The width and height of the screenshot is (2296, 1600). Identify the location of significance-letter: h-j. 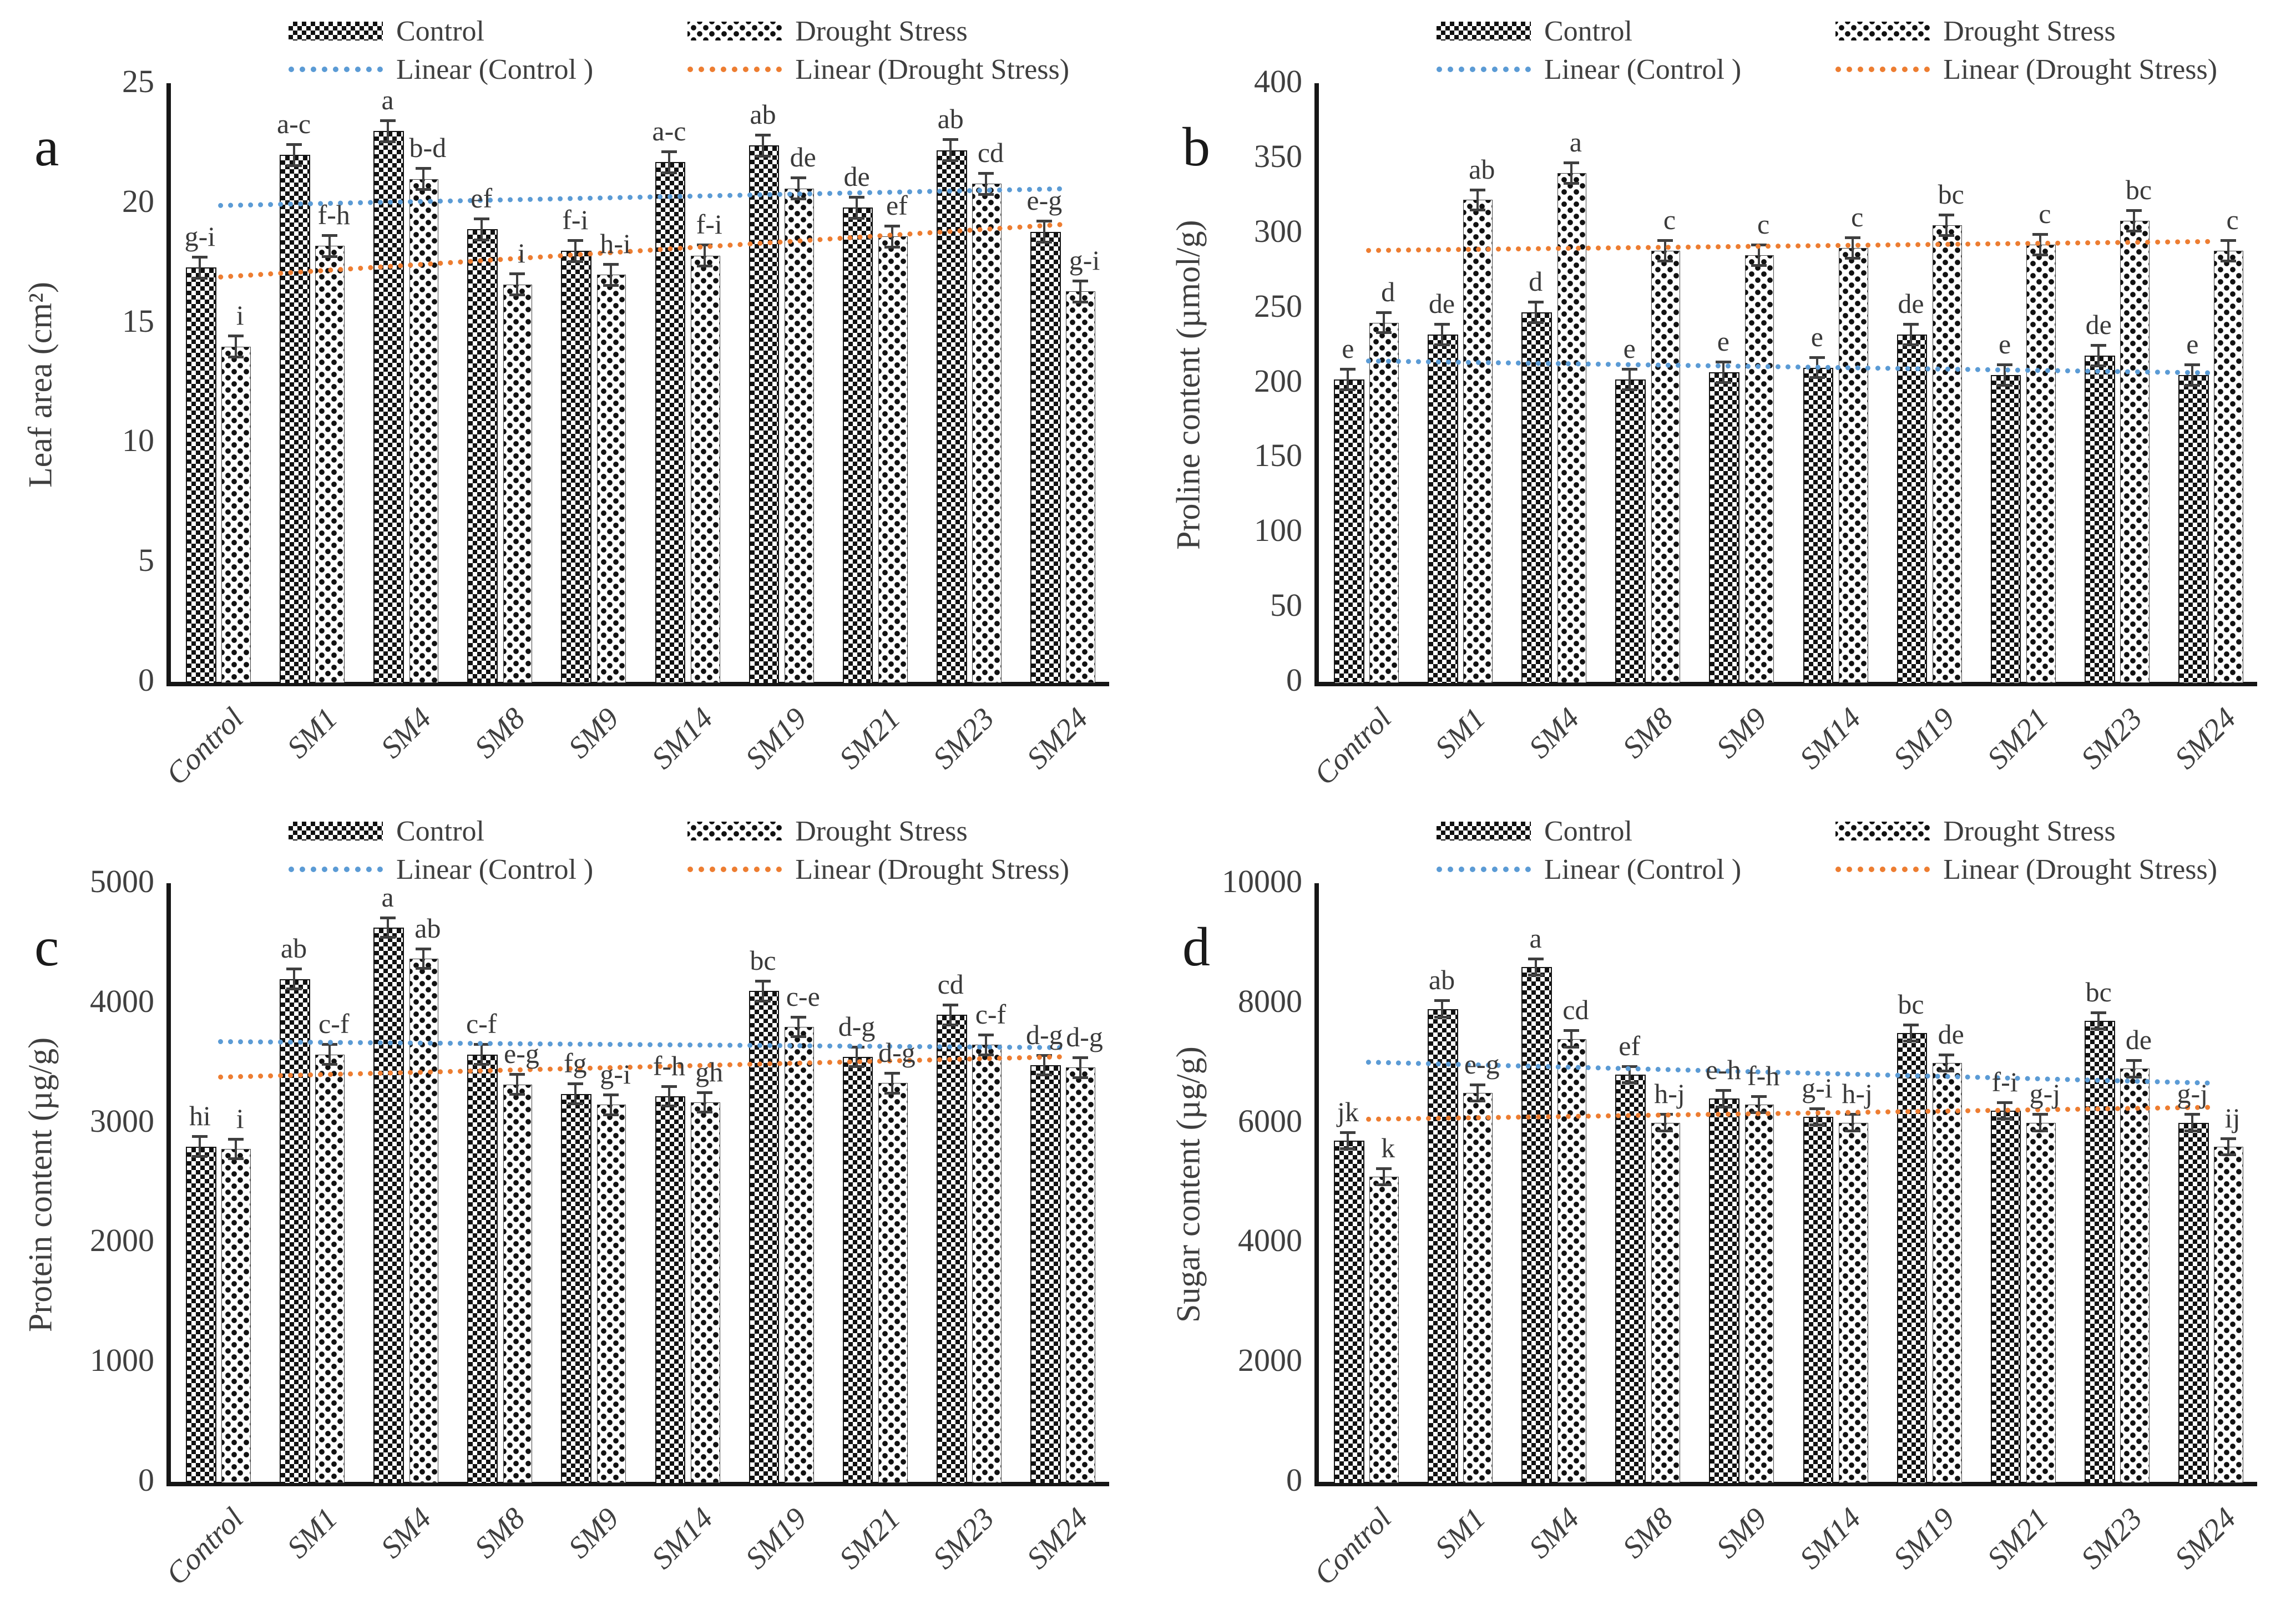
(1670, 1094).